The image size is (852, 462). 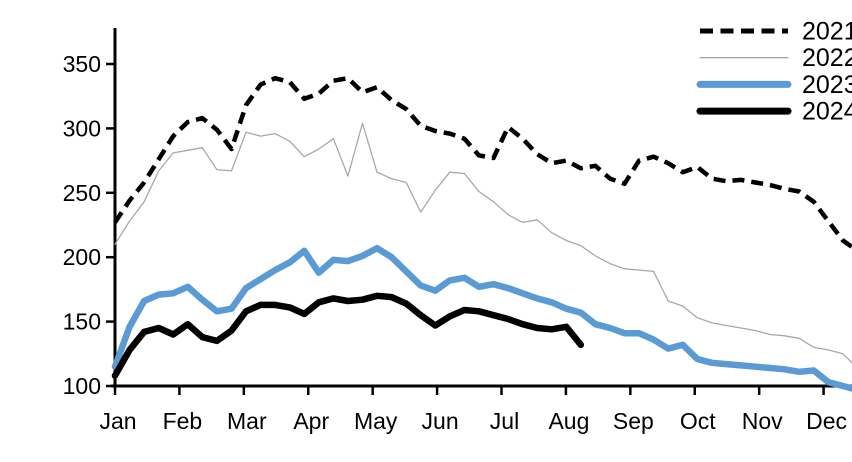 What do you see at coordinates (504, 421) in the screenshot?
I see `x-tick-label-month: Jul` at bounding box center [504, 421].